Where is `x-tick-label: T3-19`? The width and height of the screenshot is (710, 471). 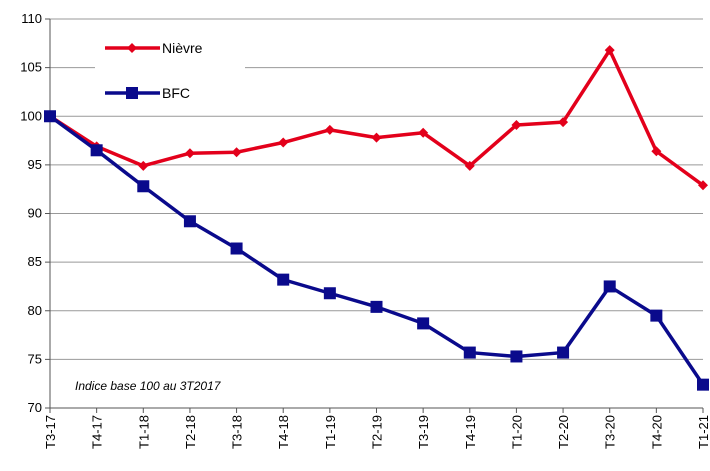
x-tick-label: T3-19 is located at coordinates (423, 432).